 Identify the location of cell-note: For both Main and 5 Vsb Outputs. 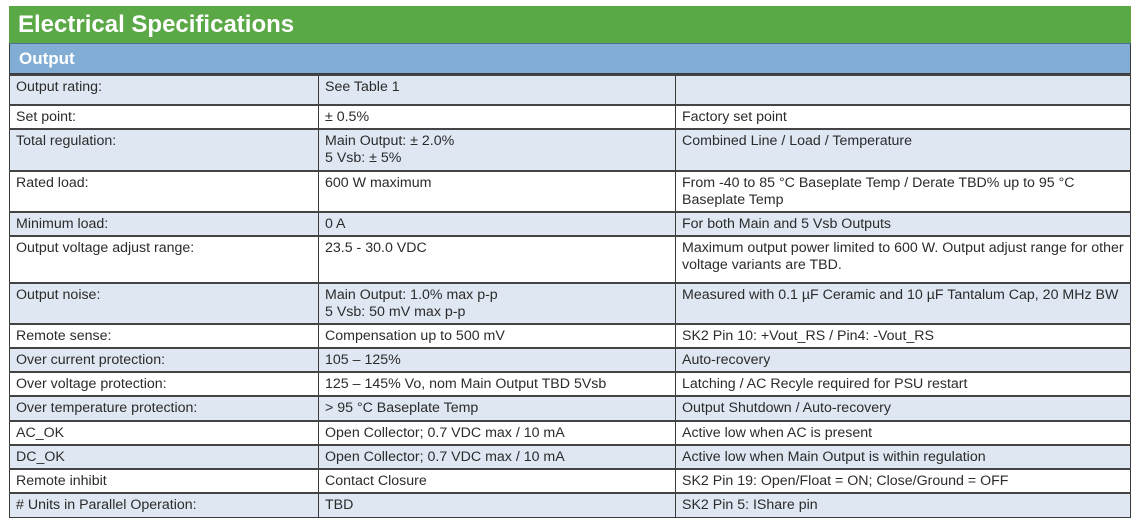
(903, 224).